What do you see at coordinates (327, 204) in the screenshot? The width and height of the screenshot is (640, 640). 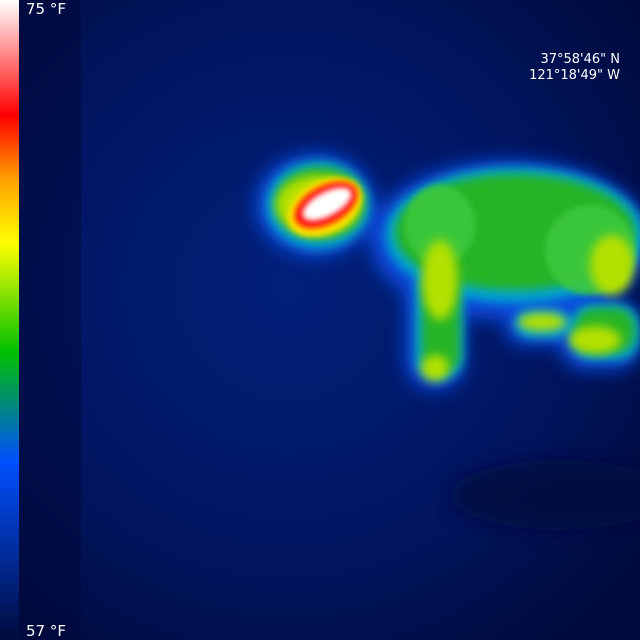 I see `face-hottest-zone` at bounding box center [327, 204].